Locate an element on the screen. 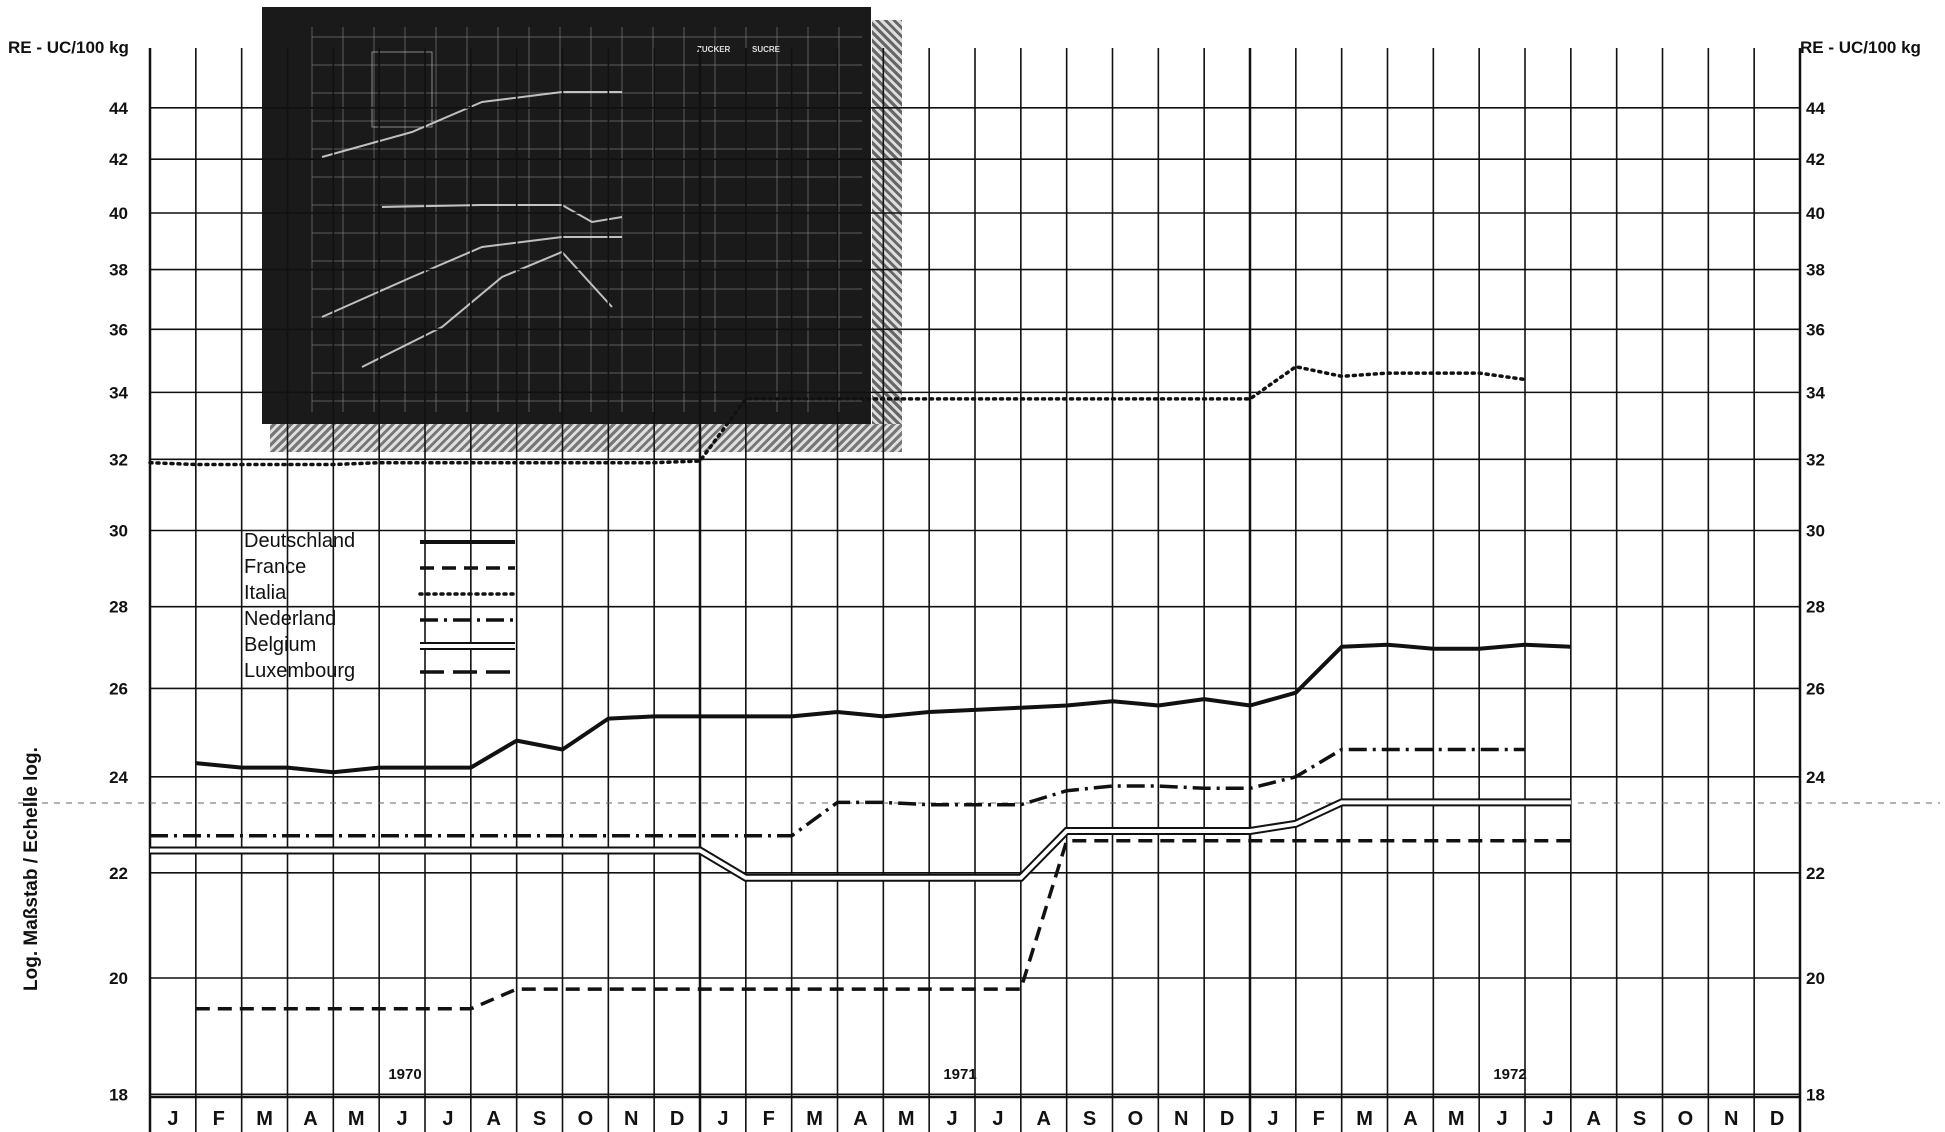 This screenshot has height=1132, width=1945. y-tick-label-left: 34 is located at coordinates (118, 392).